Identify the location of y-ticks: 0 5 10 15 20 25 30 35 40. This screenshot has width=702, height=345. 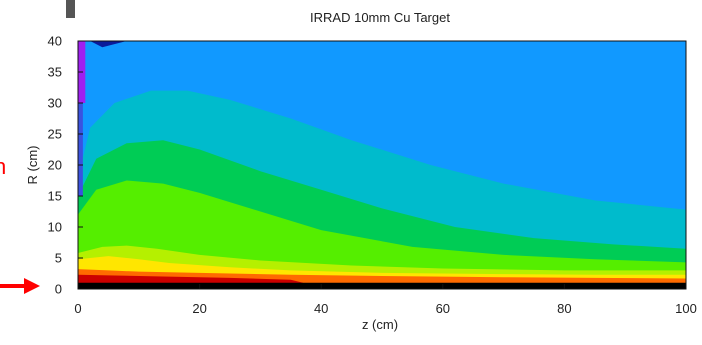
(65, 165).